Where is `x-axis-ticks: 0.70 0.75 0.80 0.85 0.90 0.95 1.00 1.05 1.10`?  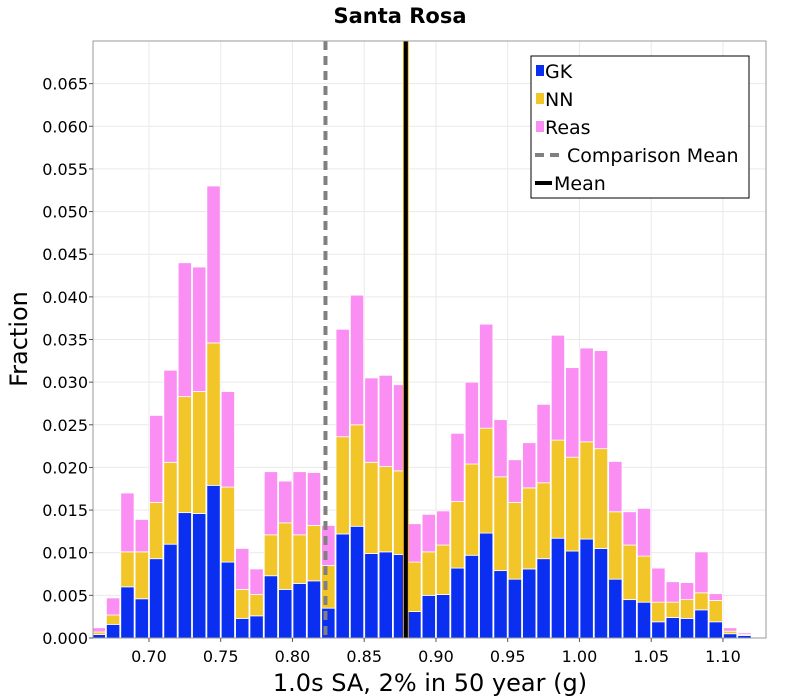 x-axis-ticks: 0.70 0.75 0.80 0.85 0.90 0.95 1.00 1.05 1.10 is located at coordinates (436, 652).